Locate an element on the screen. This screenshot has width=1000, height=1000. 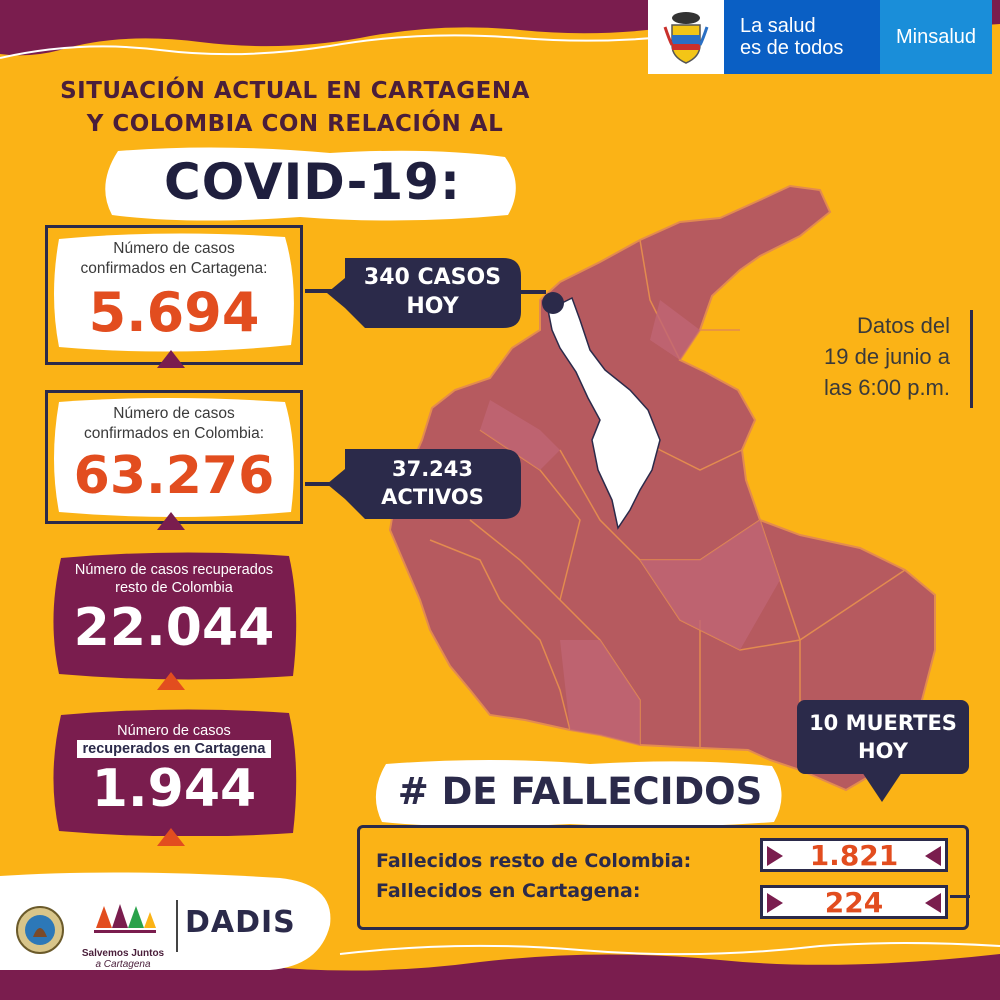
deaths-cartagena-label: Fallecidos en Cartagena: is located at coordinates (508, 891).